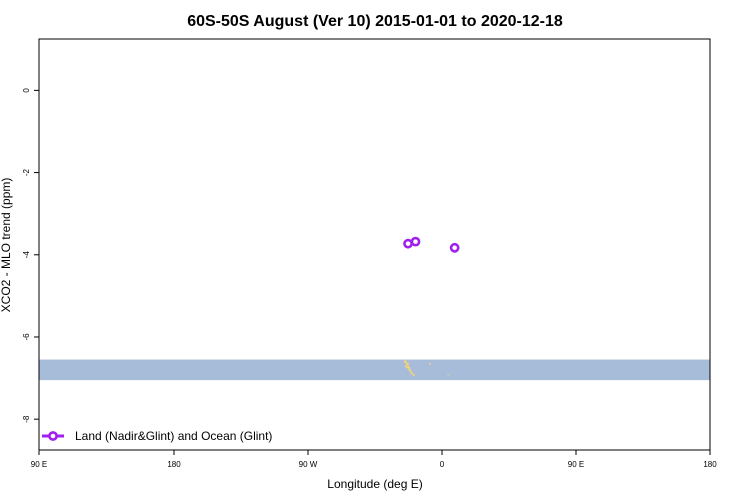 The height and width of the screenshot is (500, 750). Describe the element at coordinates (26, 172) in the screenshot. I see `y-tick-label: -2` at that location.